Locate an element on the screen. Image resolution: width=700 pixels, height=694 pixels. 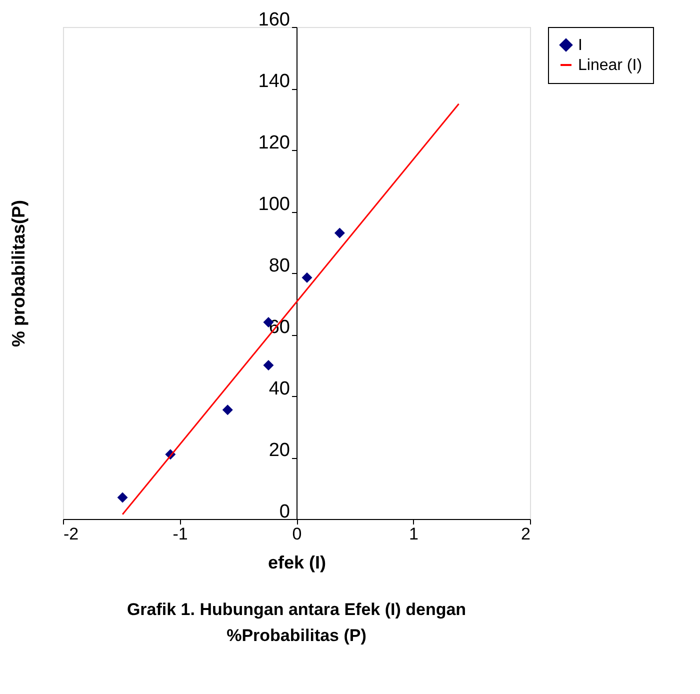
y-tick-label: 100 is located at coordinates (274, 204).